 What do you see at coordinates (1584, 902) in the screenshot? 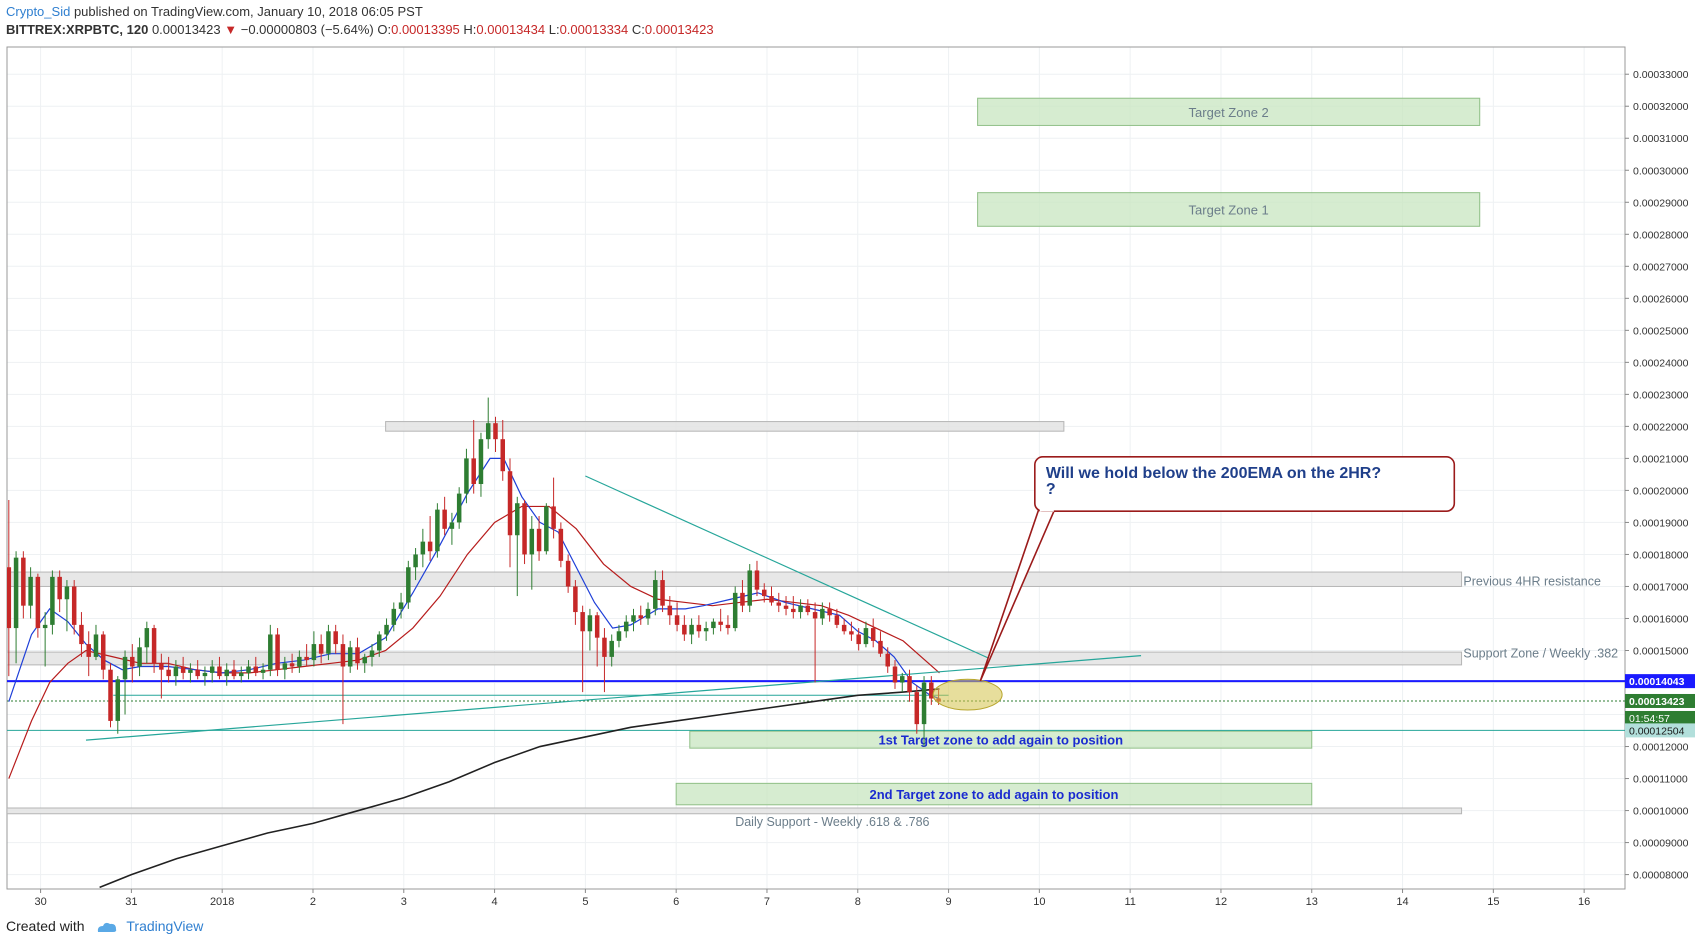
I see `x-tick-label: 16` at bounding box center [1584, 902].